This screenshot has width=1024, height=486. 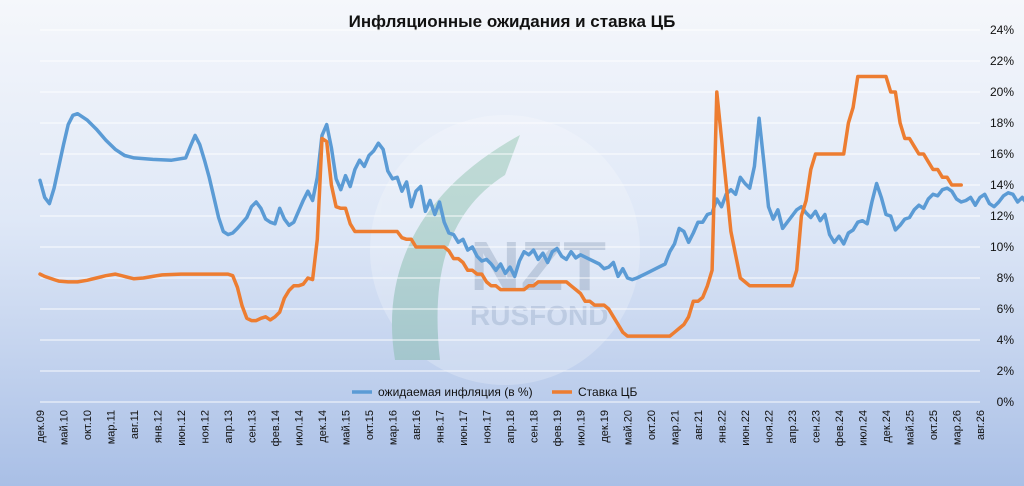 What do you see at coordinates (1006, 278) in the screenshot?
I see `y-tick-label: 8%` at bounding box center [1006, 278].